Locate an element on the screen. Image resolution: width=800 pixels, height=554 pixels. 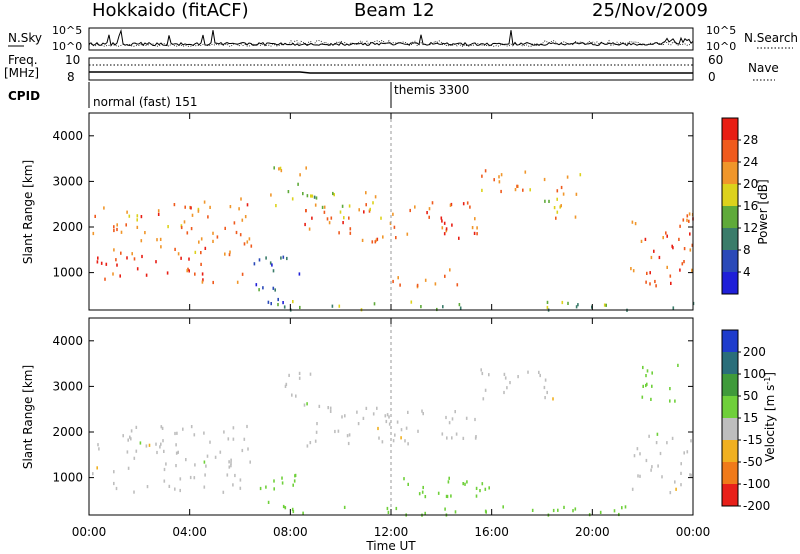
beam-label: Beam 12 is located at coordinates (394, 10).